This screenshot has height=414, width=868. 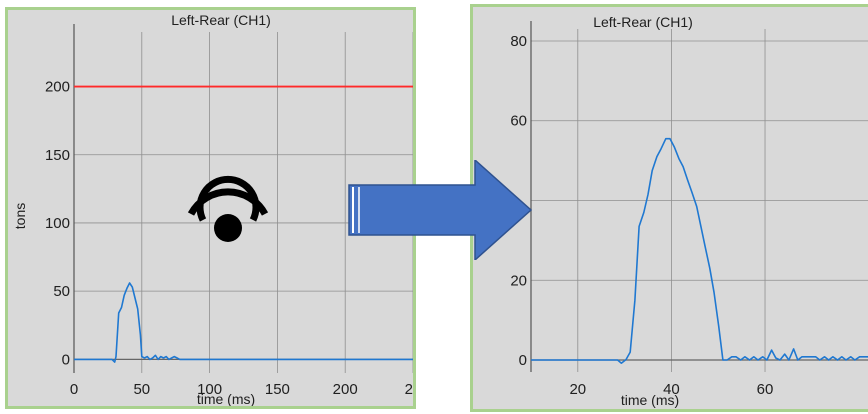 I want to click on y-tick-label: 80, so click(x=518, y=41).